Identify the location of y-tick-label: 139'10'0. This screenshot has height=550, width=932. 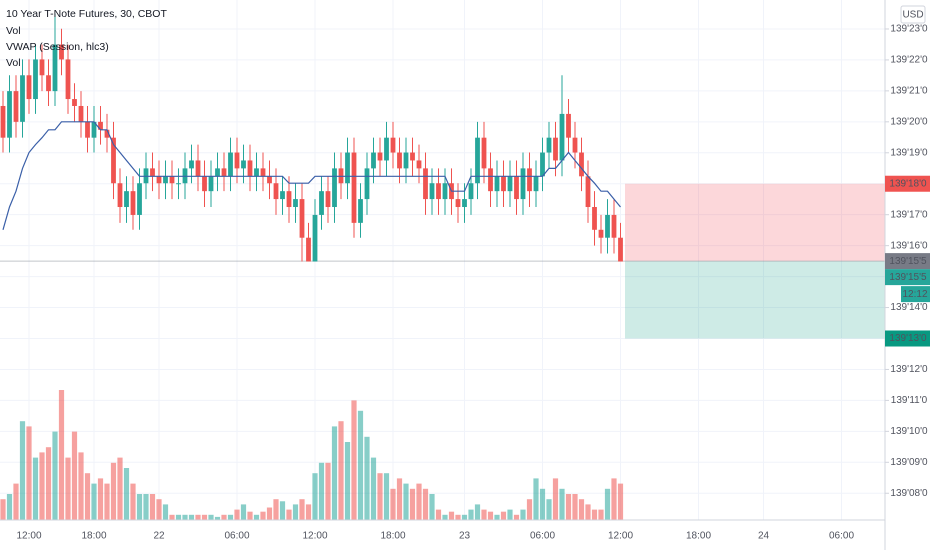
(909, 431).